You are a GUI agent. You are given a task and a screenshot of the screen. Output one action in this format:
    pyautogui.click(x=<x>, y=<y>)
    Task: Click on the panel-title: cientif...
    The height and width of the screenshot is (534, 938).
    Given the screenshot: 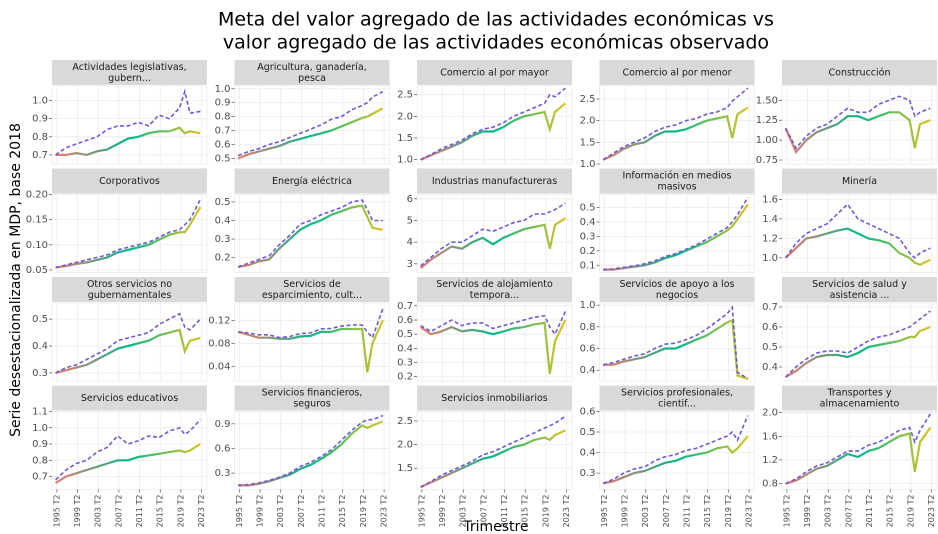 What is the action you would take?
    pyautogui.click(x=677, y=404)
    